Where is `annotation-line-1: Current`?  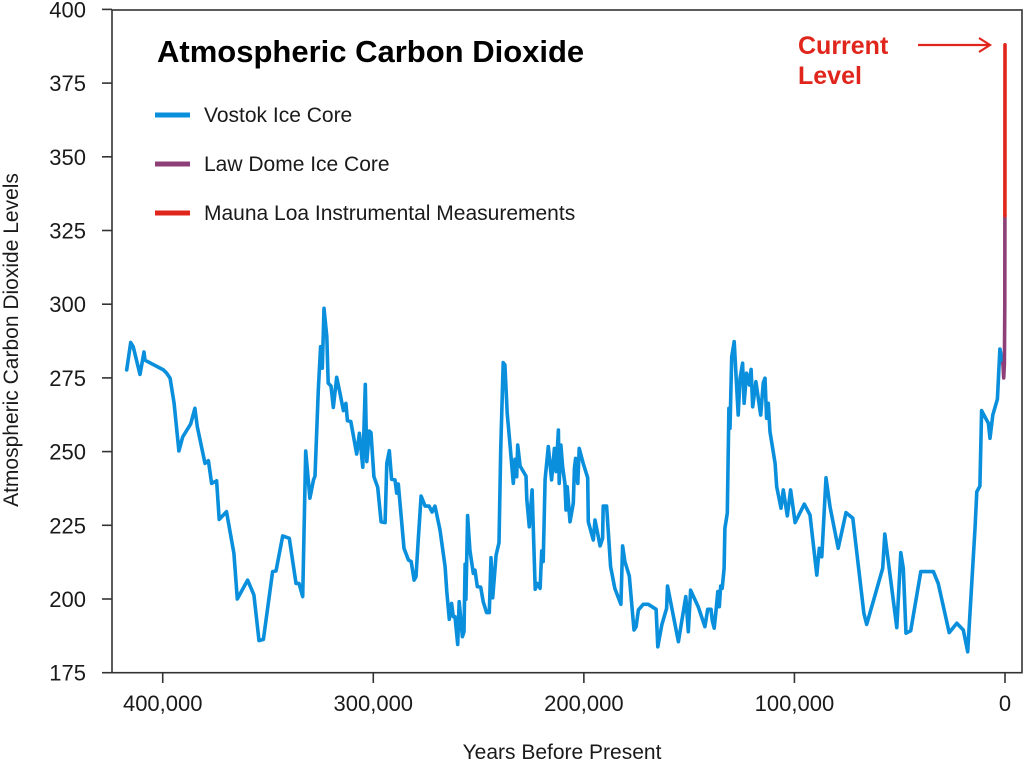
annotation-line-1: Current is located at coordinates (843, 46).